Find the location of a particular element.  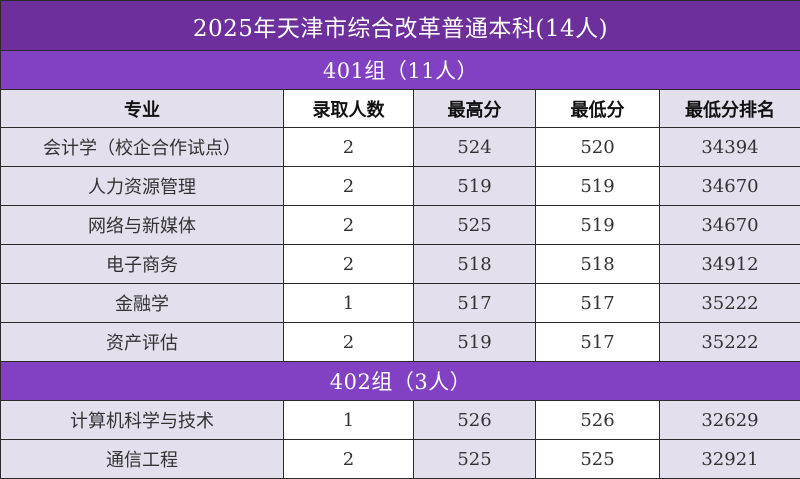

table-row: 网络与新媒体 2 525 519 34670 is located at coordinates (400, 225).